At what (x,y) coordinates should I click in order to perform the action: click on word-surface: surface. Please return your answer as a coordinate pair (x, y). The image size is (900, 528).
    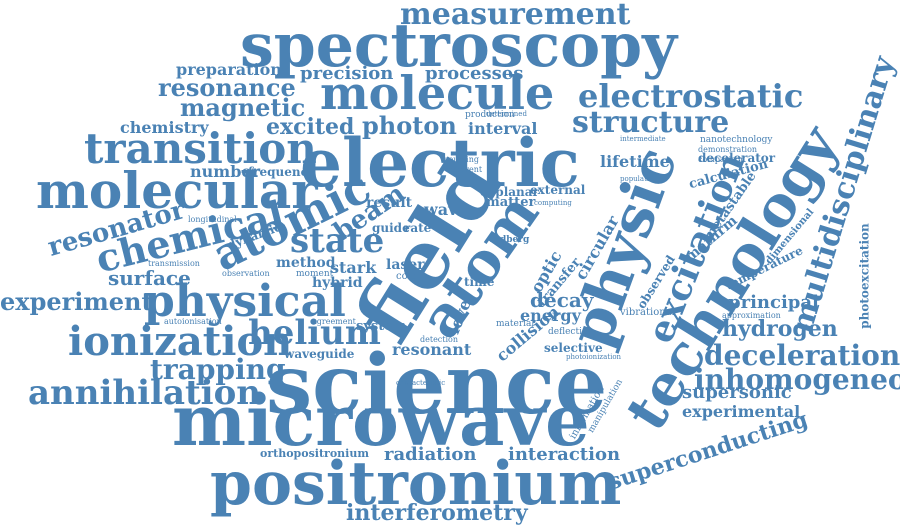
    Looking at the image, I should click on (149, 278).